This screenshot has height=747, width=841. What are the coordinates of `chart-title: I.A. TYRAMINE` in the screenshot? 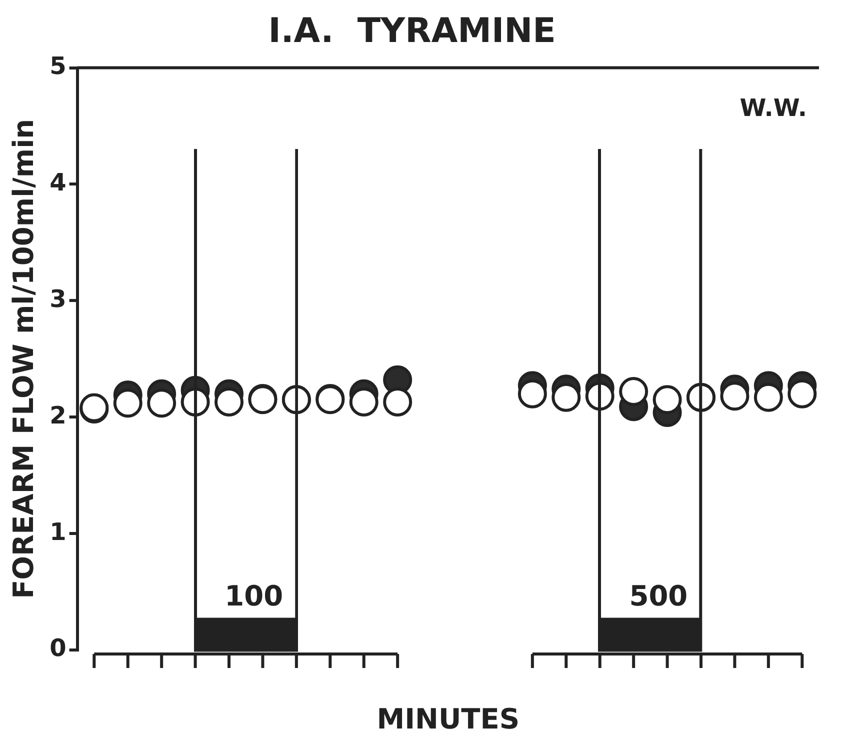 It's located at (412, 31).